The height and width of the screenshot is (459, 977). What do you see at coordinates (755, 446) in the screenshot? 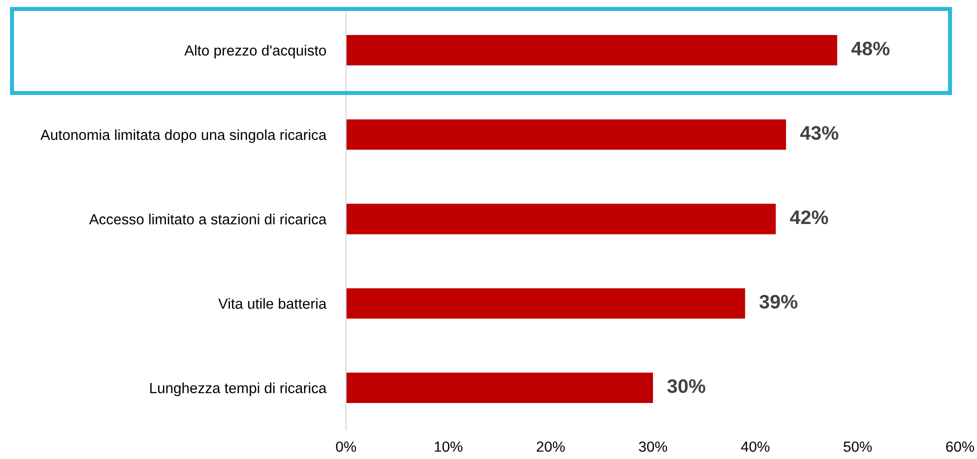
I see `x-tick-label: 40%` at bounding box center [755, 446].